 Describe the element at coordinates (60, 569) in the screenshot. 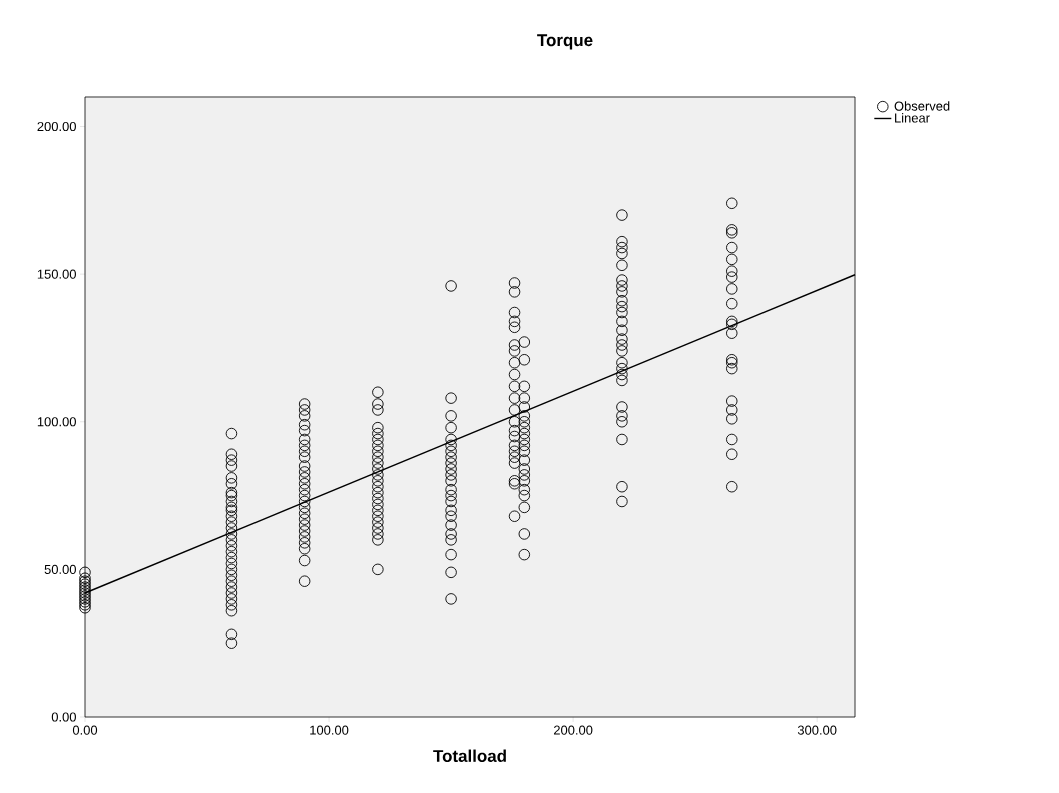

I see `y-tick-label: 50.00` at that location.